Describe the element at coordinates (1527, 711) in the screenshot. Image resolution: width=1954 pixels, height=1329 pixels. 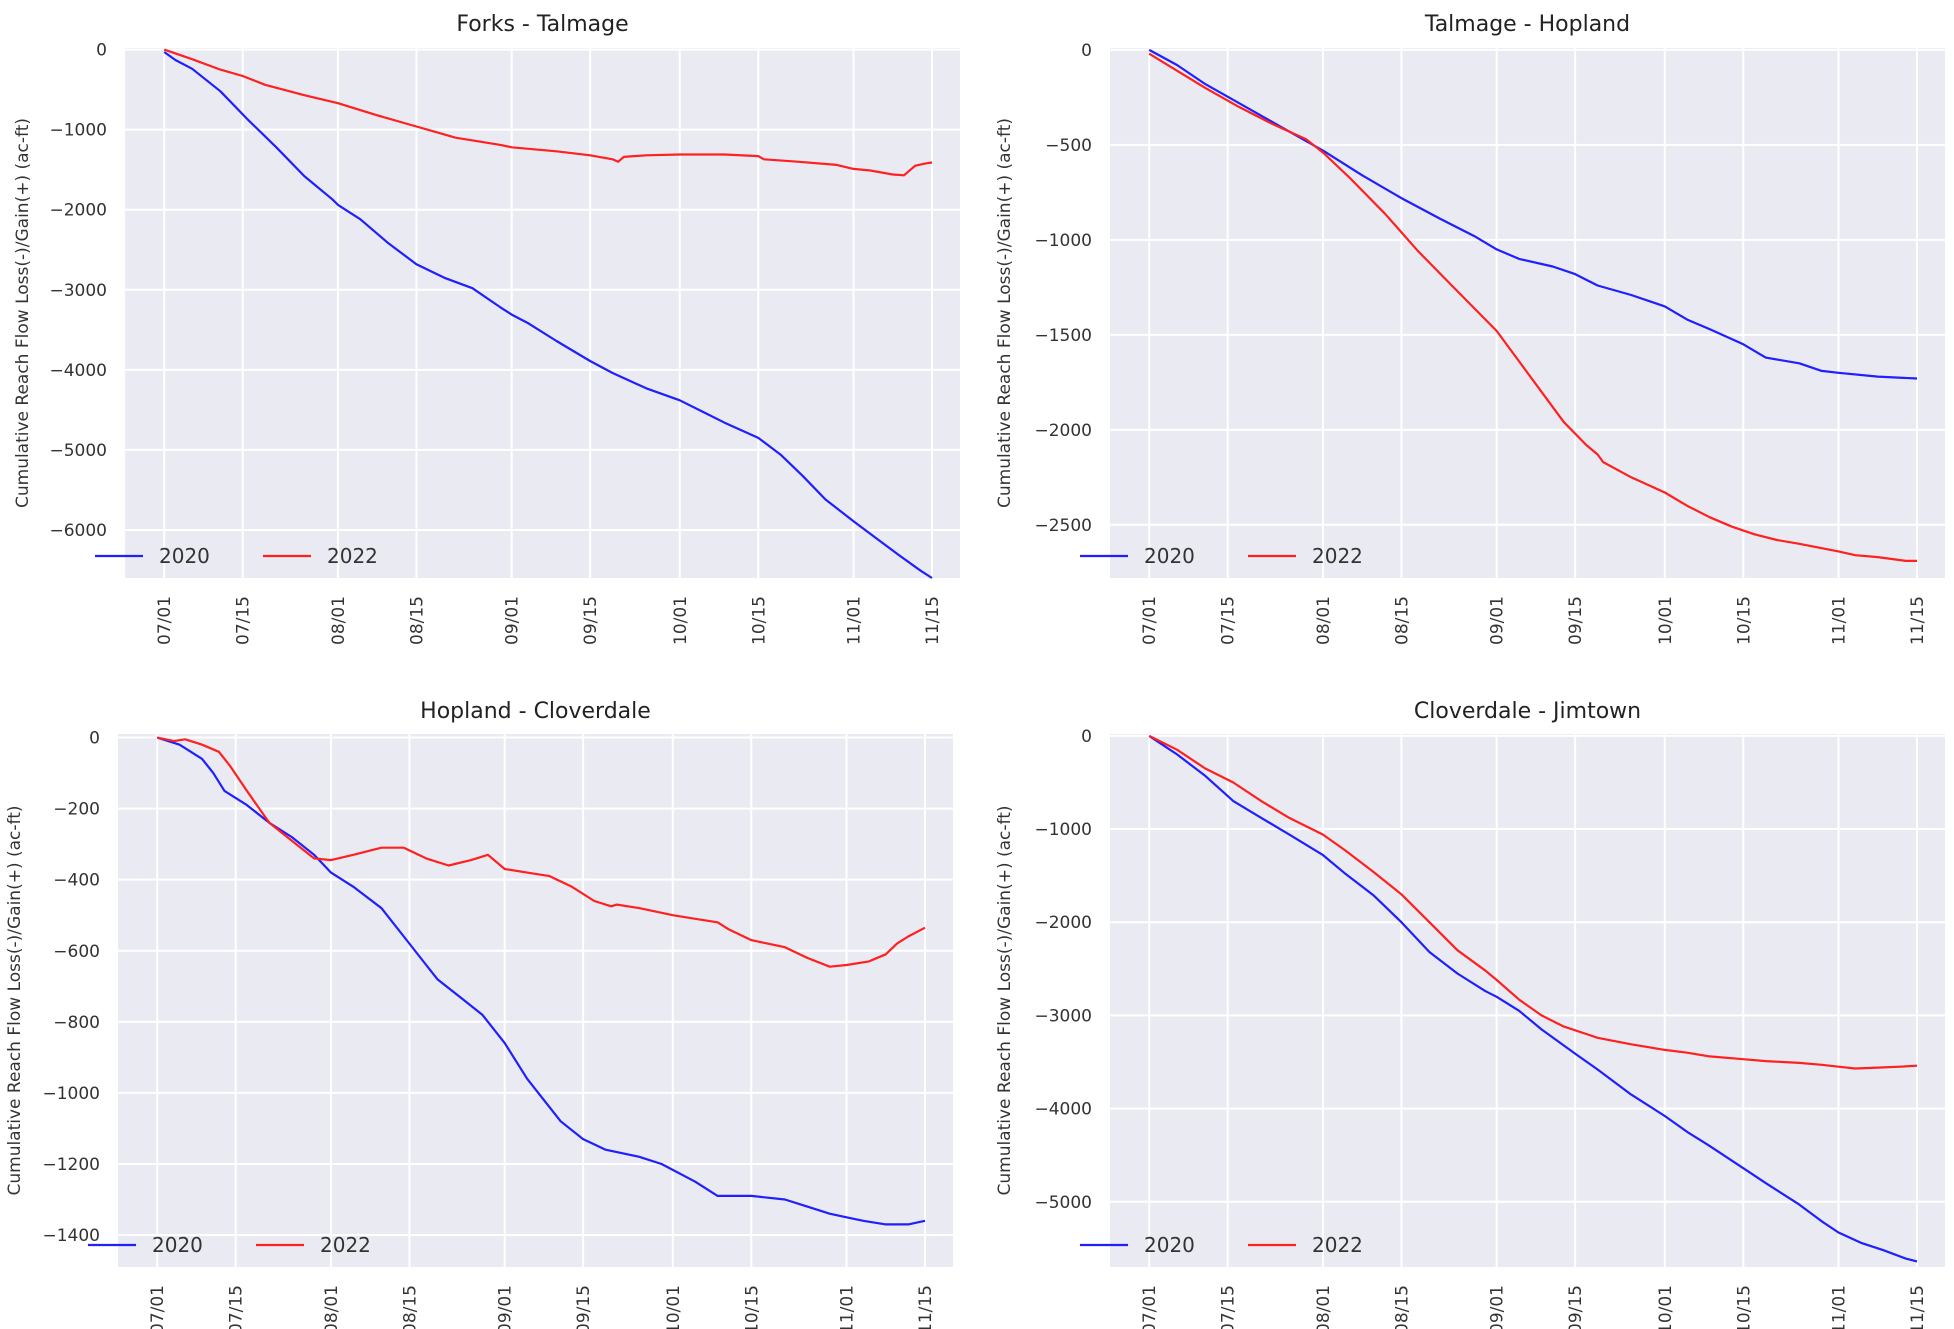
I see `chart-title: Cloverdale - Jimtown` at that location.